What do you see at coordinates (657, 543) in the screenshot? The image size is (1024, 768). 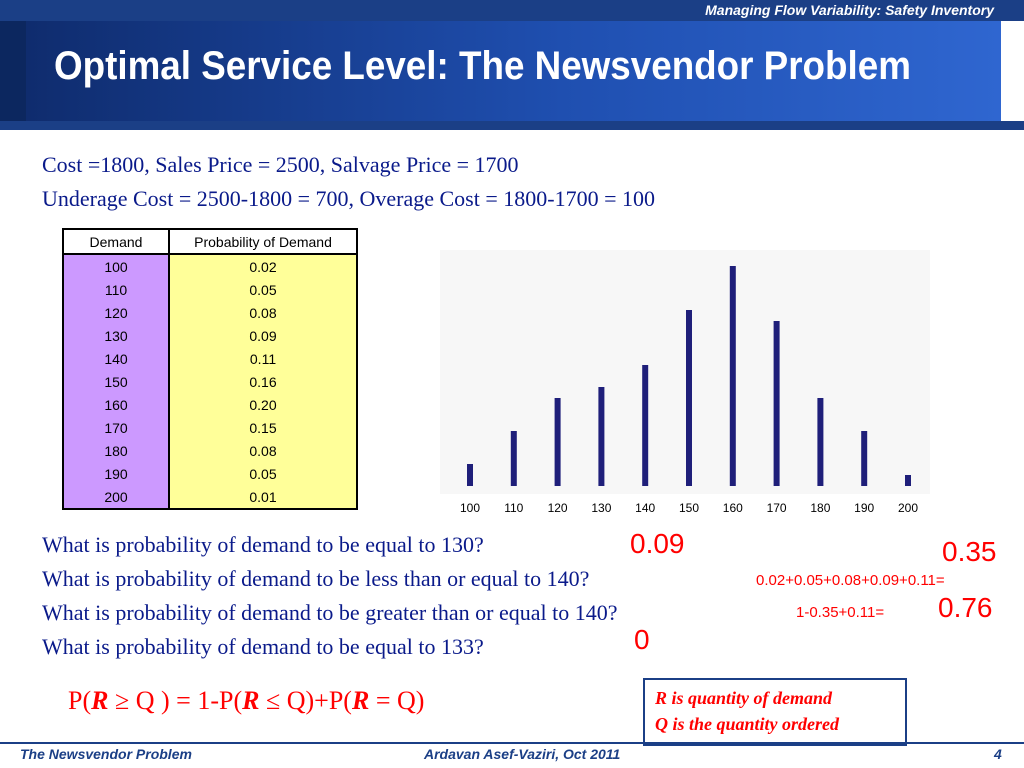 I see `answer-equal-130: 0.09` at bounding box center [657, 543].